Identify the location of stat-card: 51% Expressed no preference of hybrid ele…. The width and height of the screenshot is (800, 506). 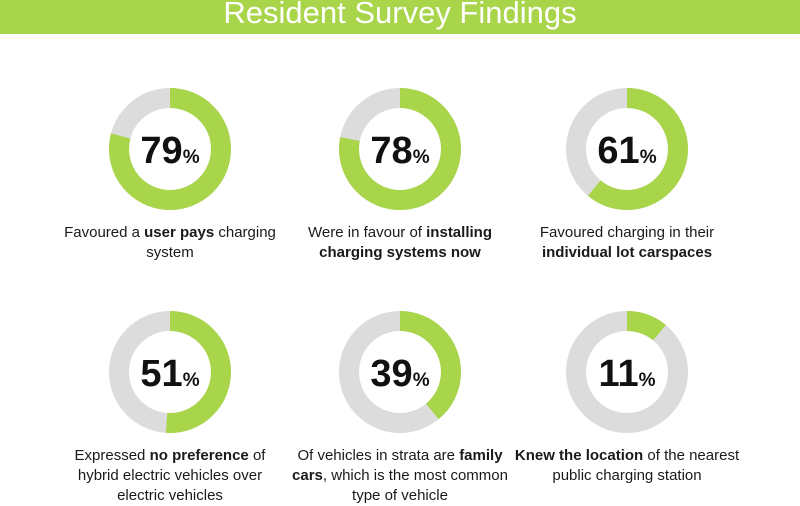
(170, 408).